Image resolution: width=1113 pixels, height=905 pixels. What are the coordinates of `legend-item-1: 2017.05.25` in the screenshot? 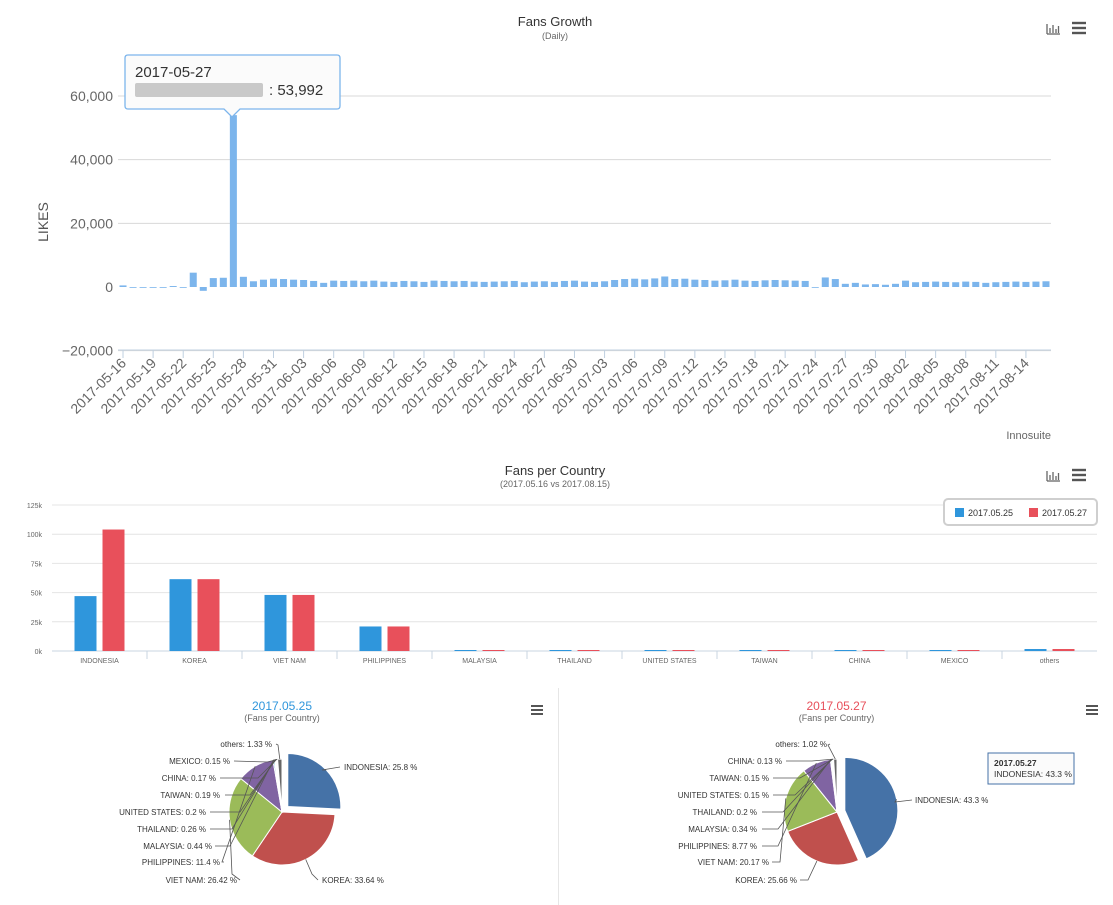 It's located at (990, 513).